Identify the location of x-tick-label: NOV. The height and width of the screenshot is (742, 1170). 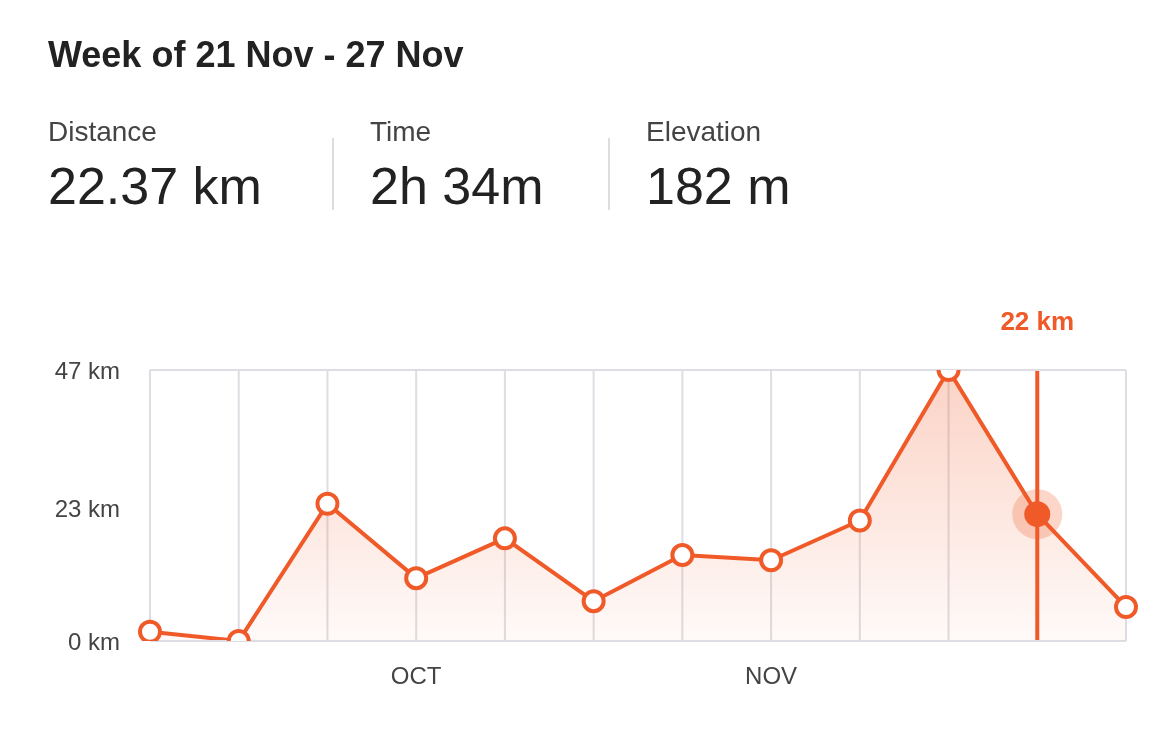
(771, 676).